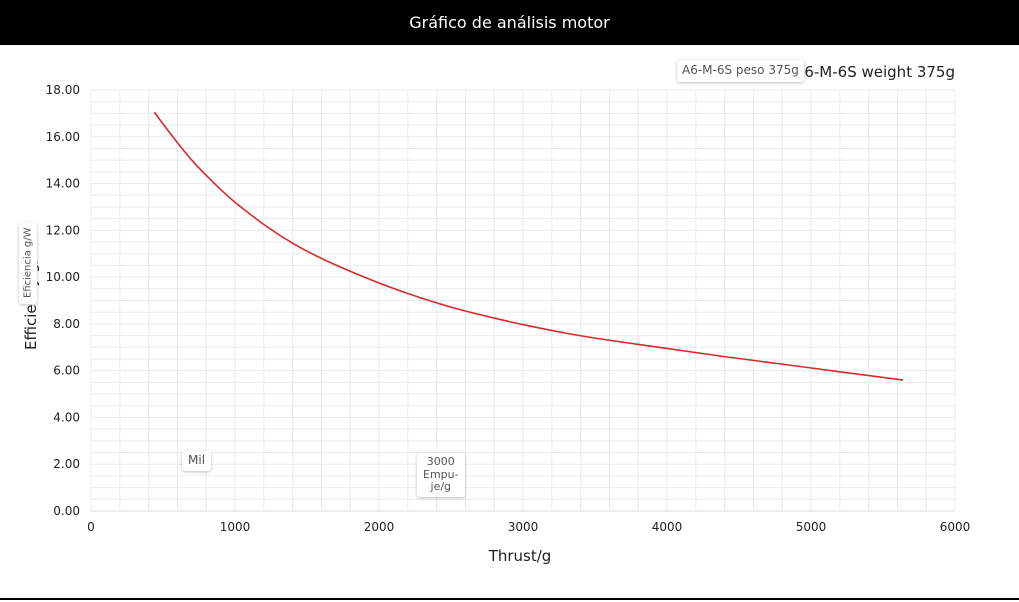  I want to click on top-bar: Gráfico de análisis motor, so click(509, 22).